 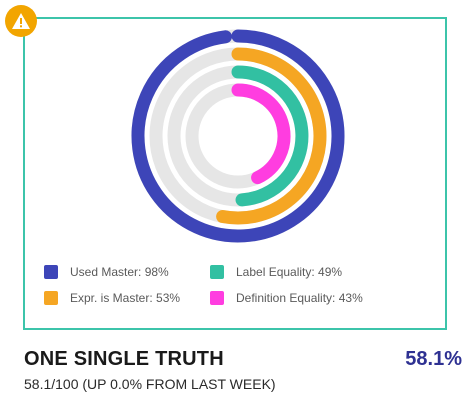 I want to click on score-value: 58.1%, so click(x=433, y=359).